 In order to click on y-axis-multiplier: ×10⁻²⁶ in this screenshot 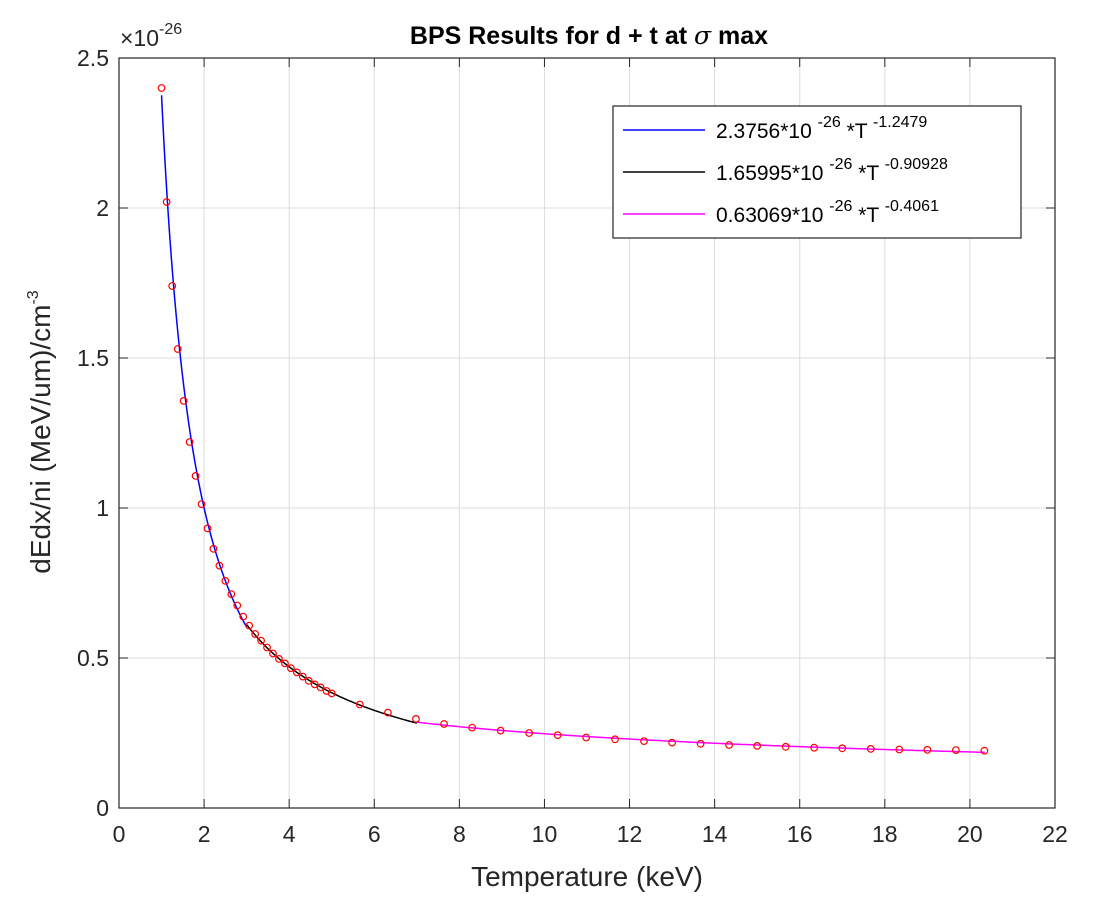, I will do `click(151, 36)`.